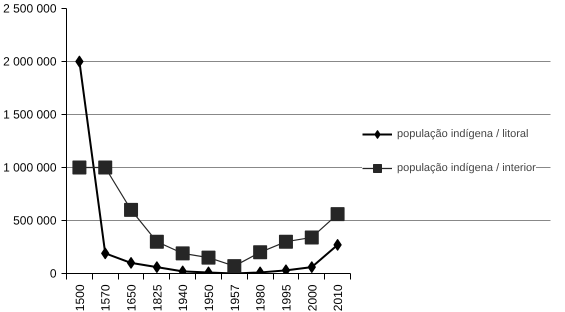 The image size is (565, 312). What do you see at coordinates (30, 9) in the screenshot?
I see `y-tick-label: 2 500 000` at bounding box center [30, 9].